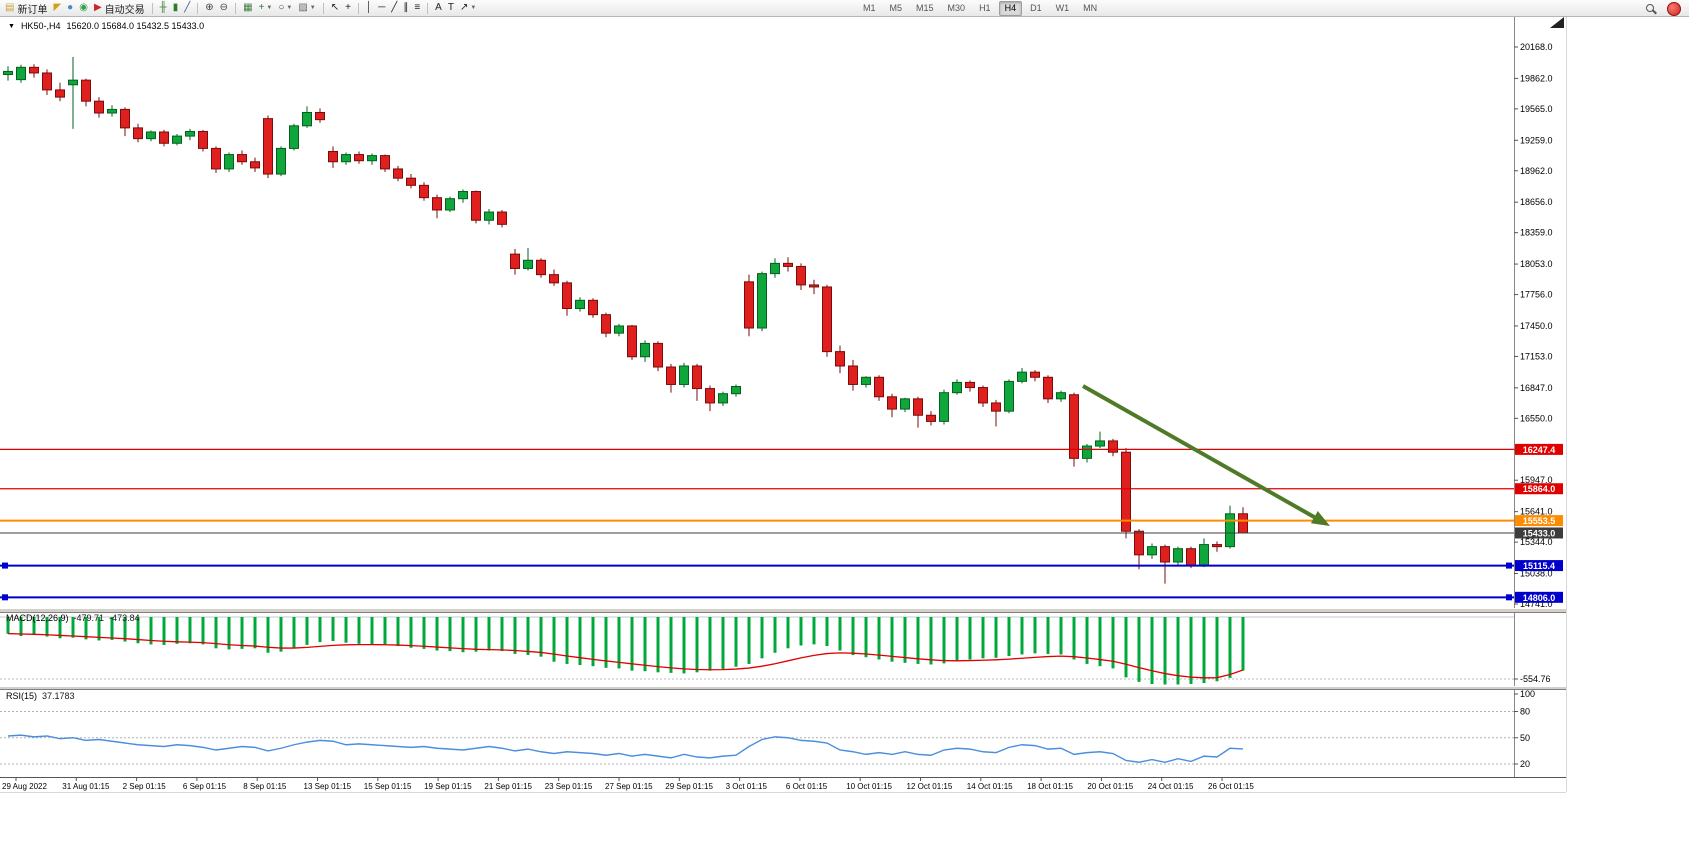  Describe the element at coordinates (1090, 7) in the screenshot. I see `tf-button-MN: MN` at that location.